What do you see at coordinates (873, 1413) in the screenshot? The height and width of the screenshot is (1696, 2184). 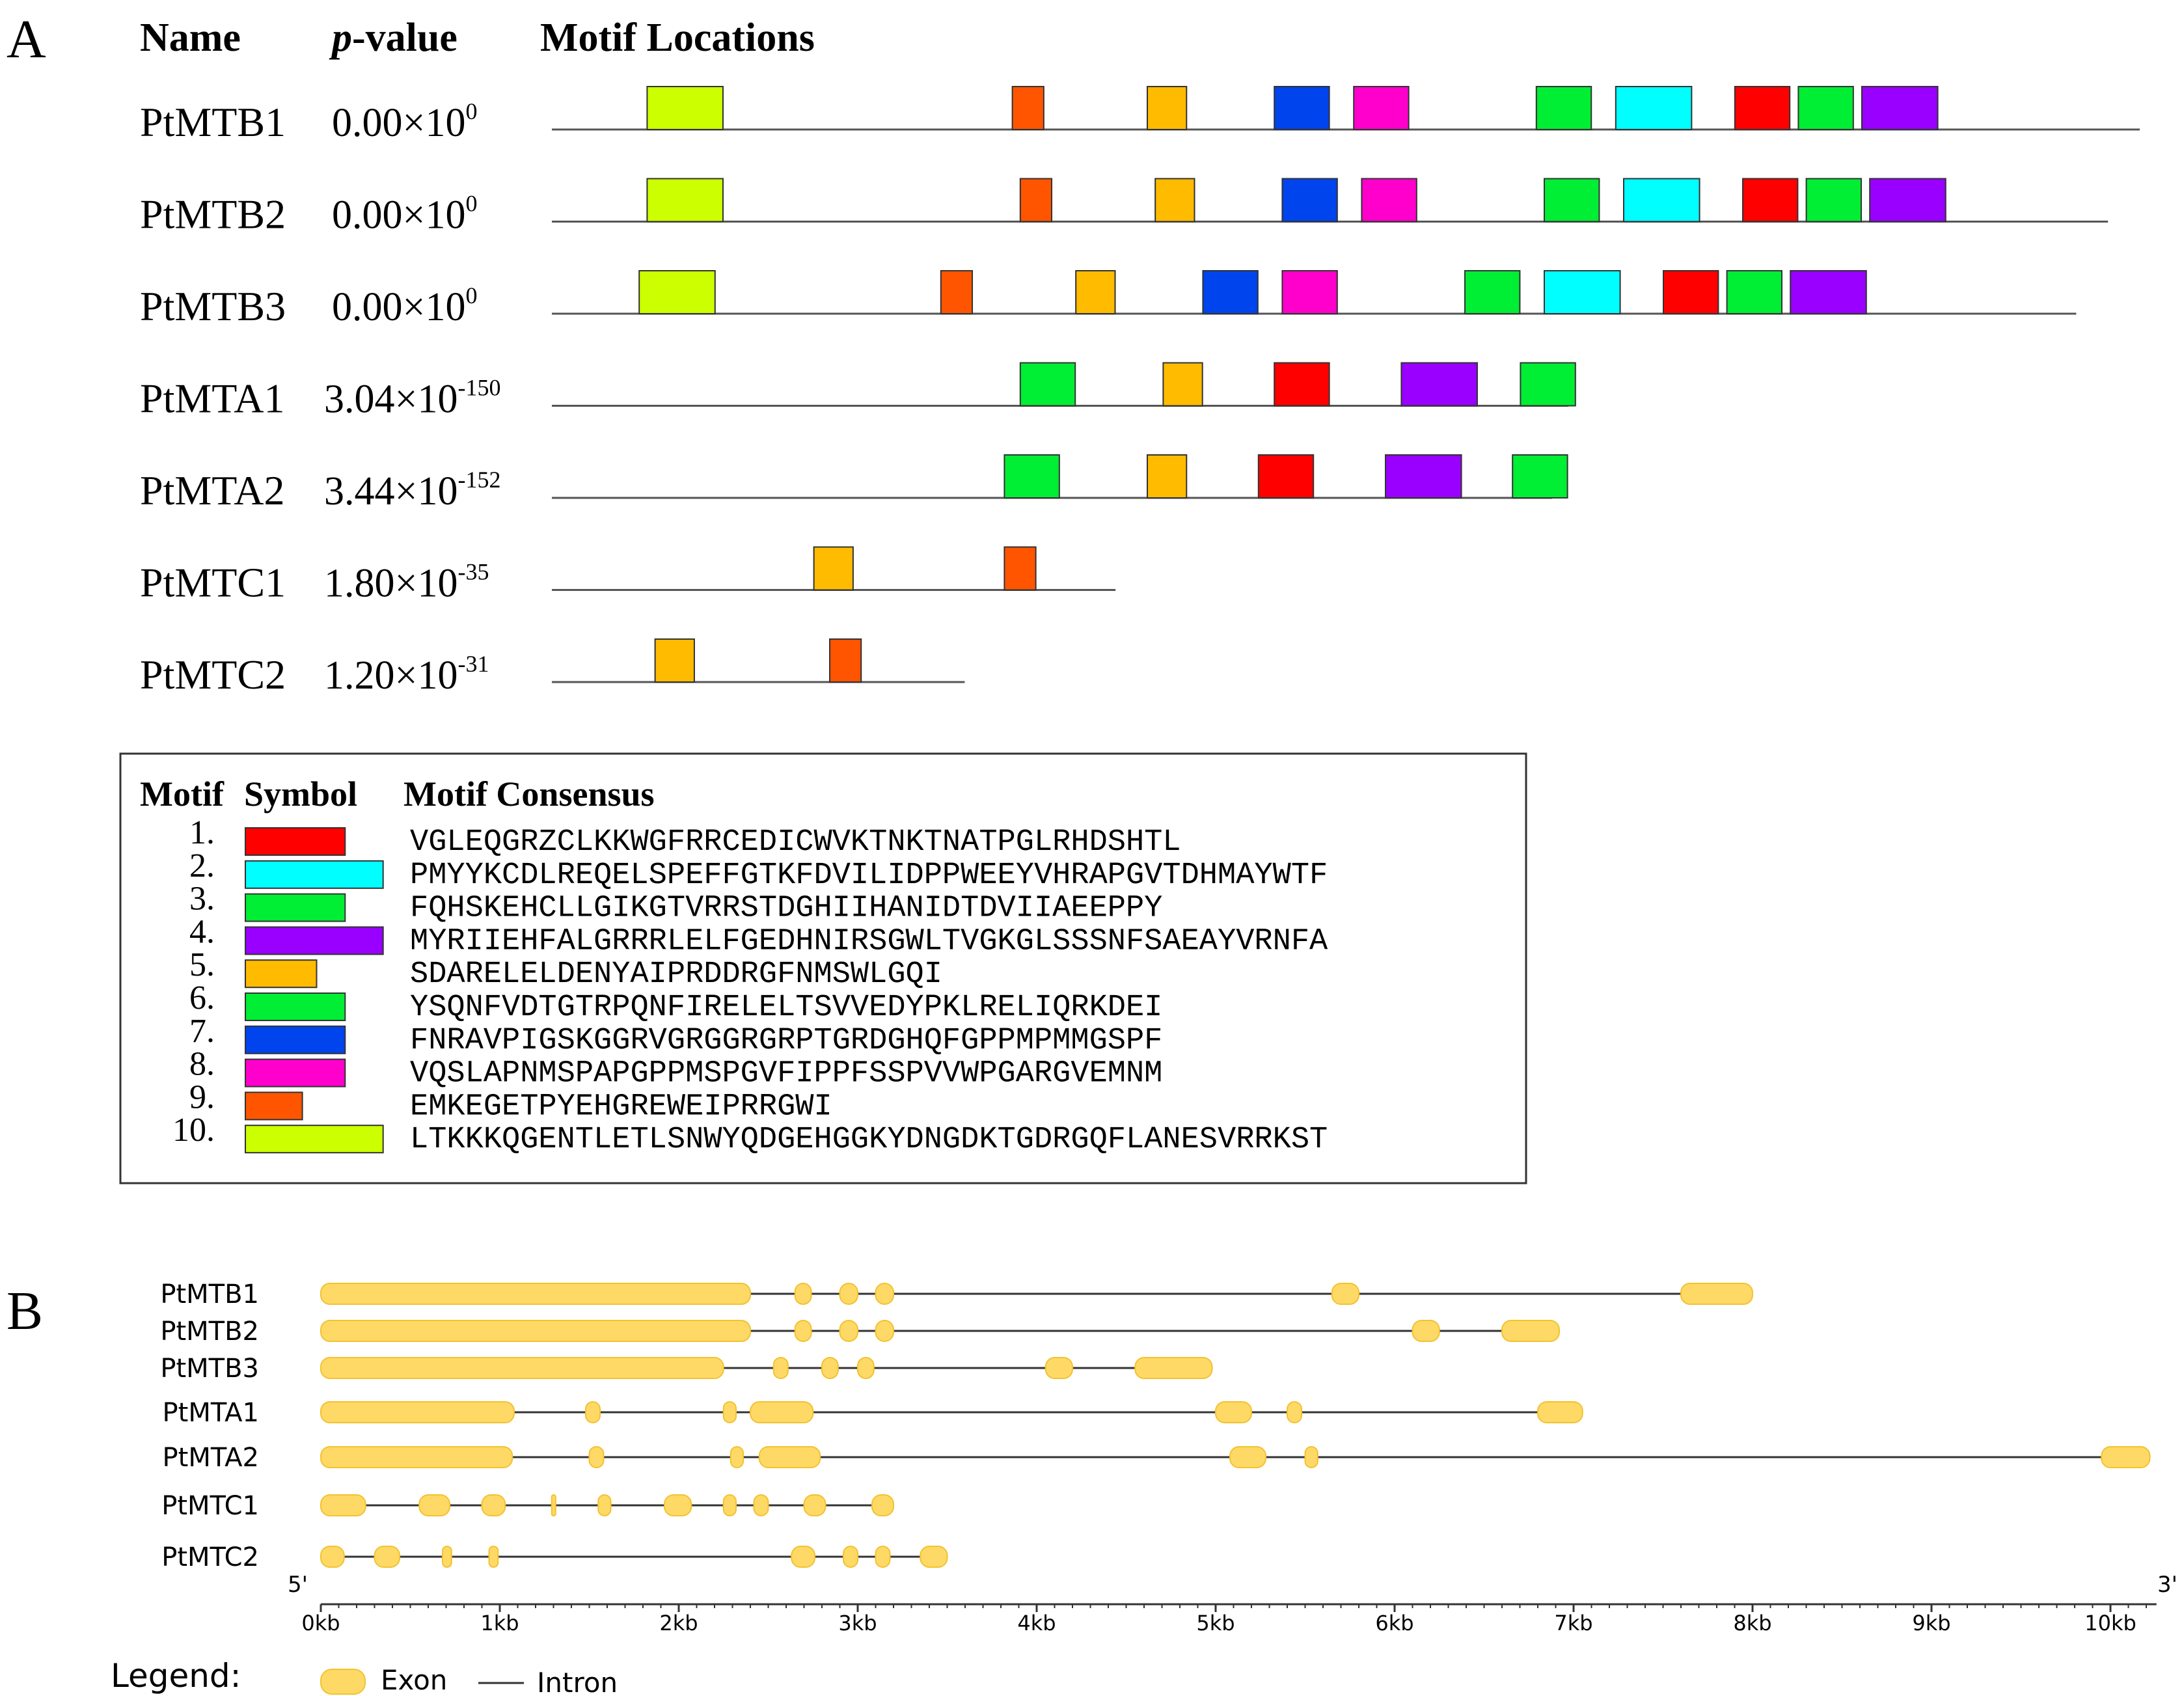 I see `gene-row-ptmta1: PtMTA1` at bounding box center [873, 1413].